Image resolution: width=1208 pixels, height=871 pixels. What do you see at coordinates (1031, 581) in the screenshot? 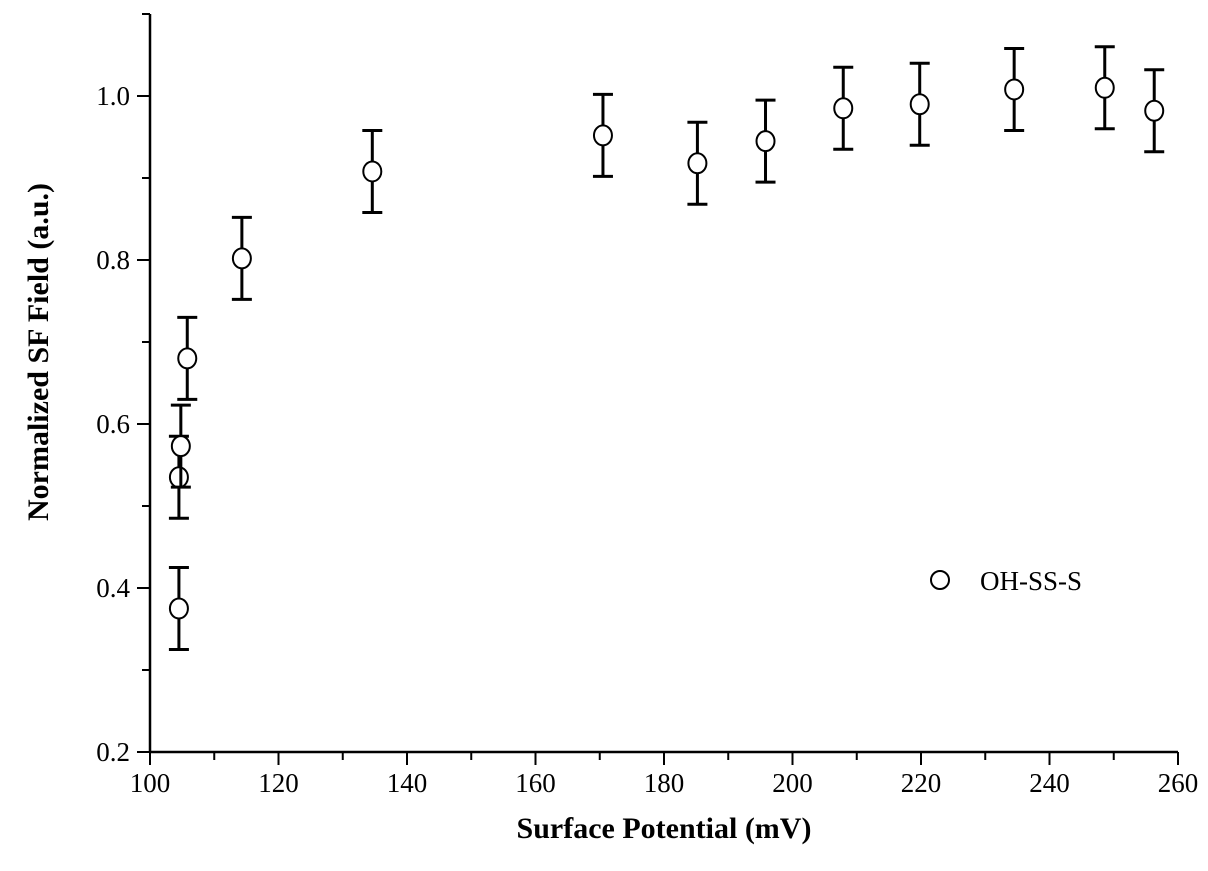
I see `legend-label: OH-SS-S` at bounding box center [1031, 581].